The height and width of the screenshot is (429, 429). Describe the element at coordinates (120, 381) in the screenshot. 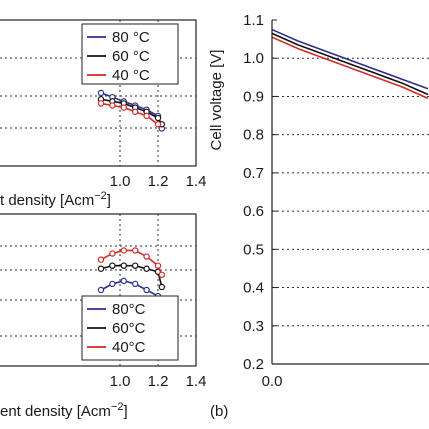

I see `bl-x-tick-0: 1.0` at that location.